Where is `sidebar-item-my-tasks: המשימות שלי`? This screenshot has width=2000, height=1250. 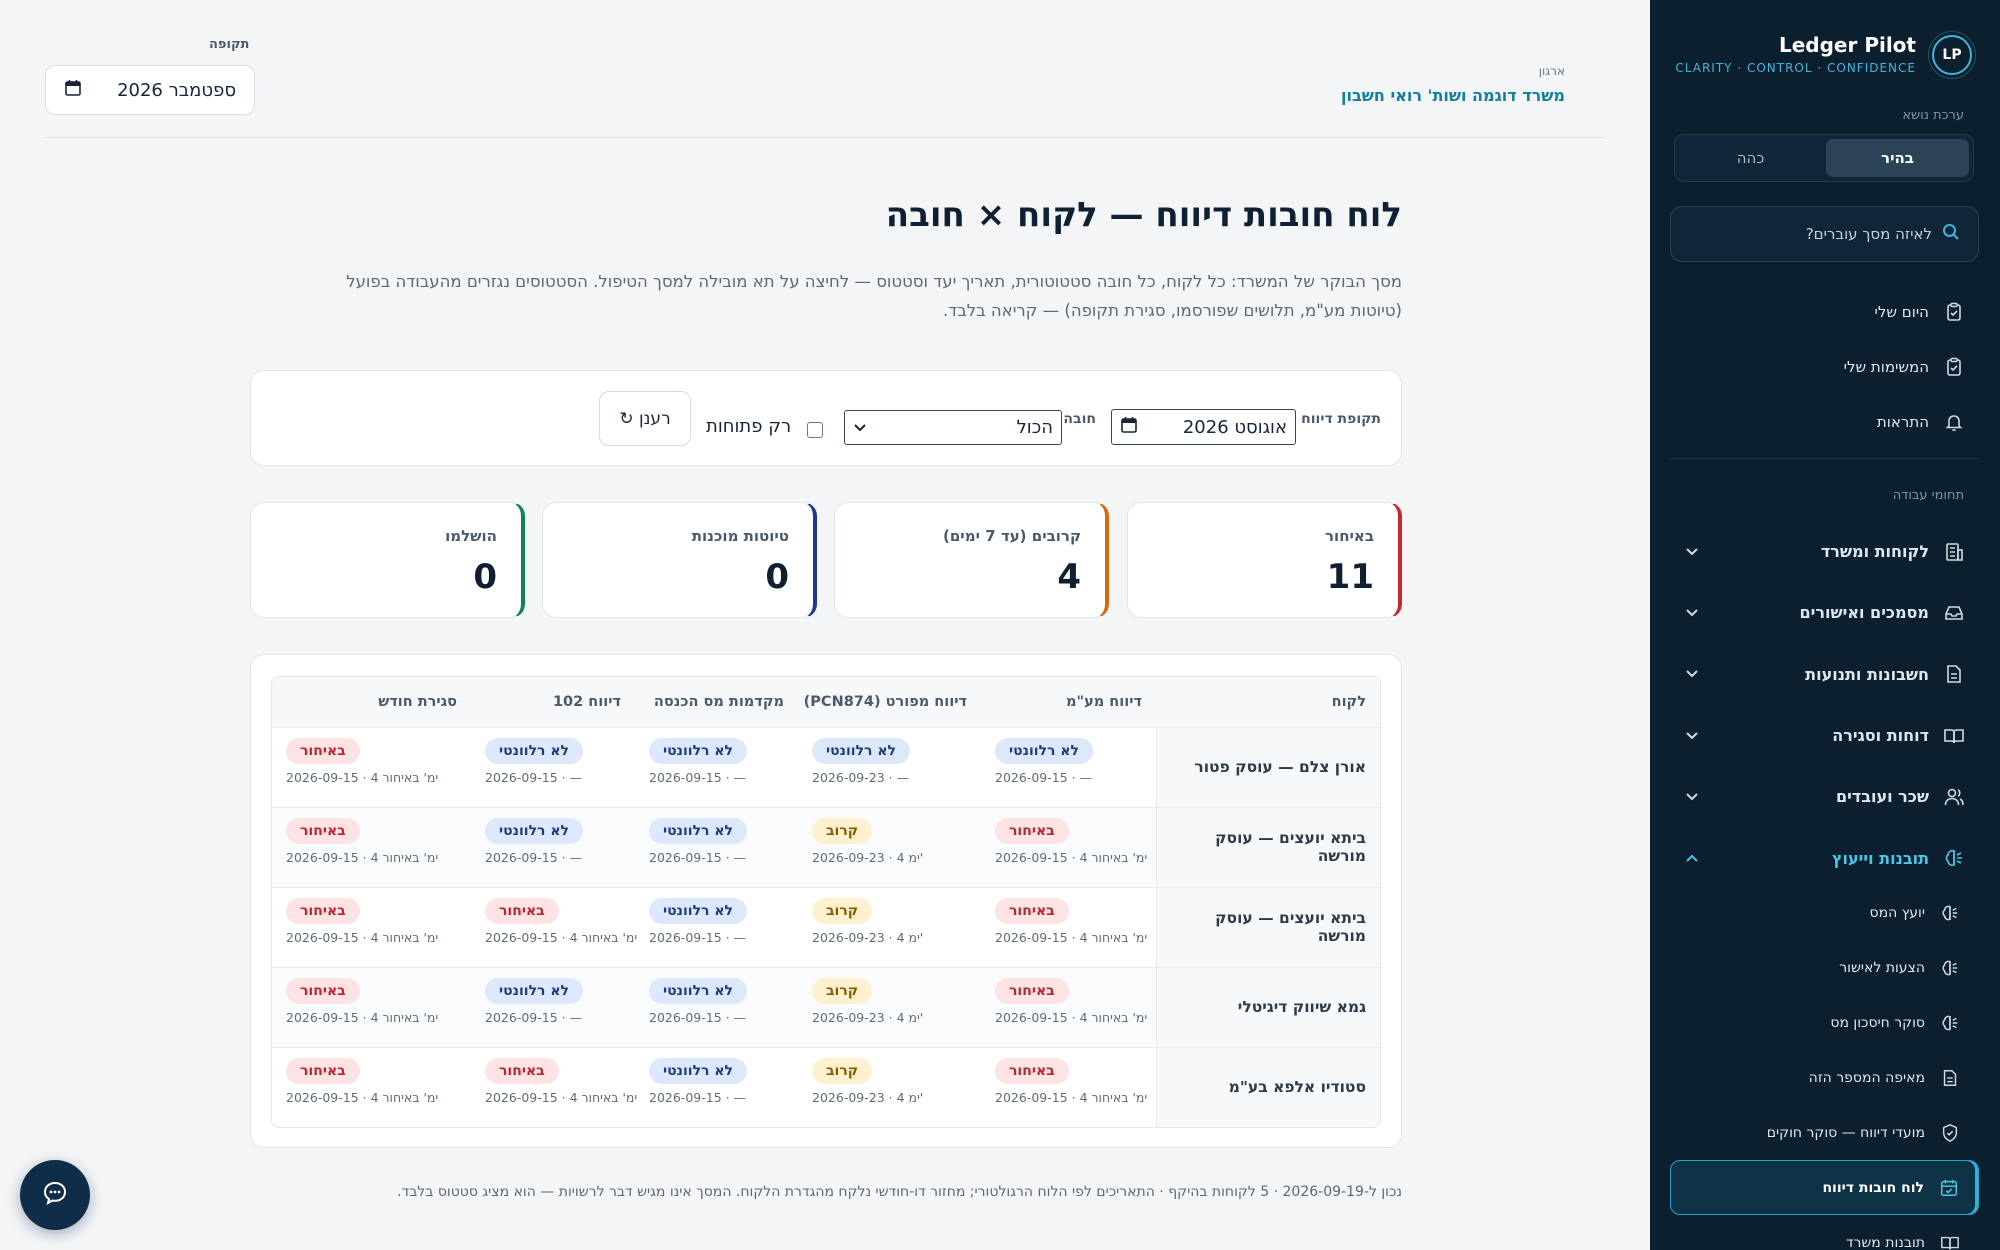
sidebar-item-my-tasks: המשימות שלי is located at coordinates (1824, 366).